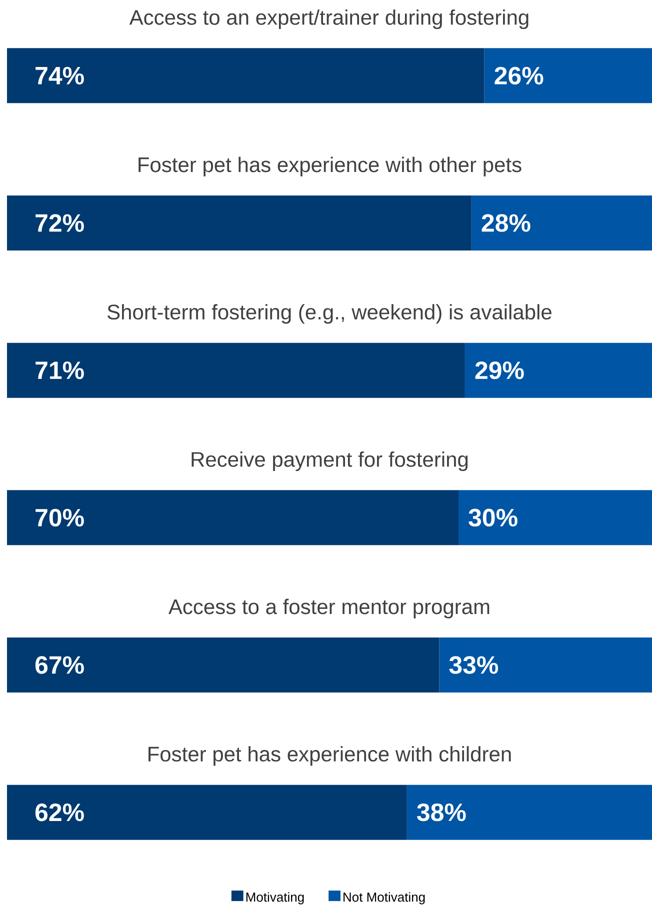 The width and height of the screenshot is (652, 911). What do you see at coordinates (330, 461) in the screenshot?
I see `y-tick-label: Receive payment for fostering` at bounding box center [330, 461].